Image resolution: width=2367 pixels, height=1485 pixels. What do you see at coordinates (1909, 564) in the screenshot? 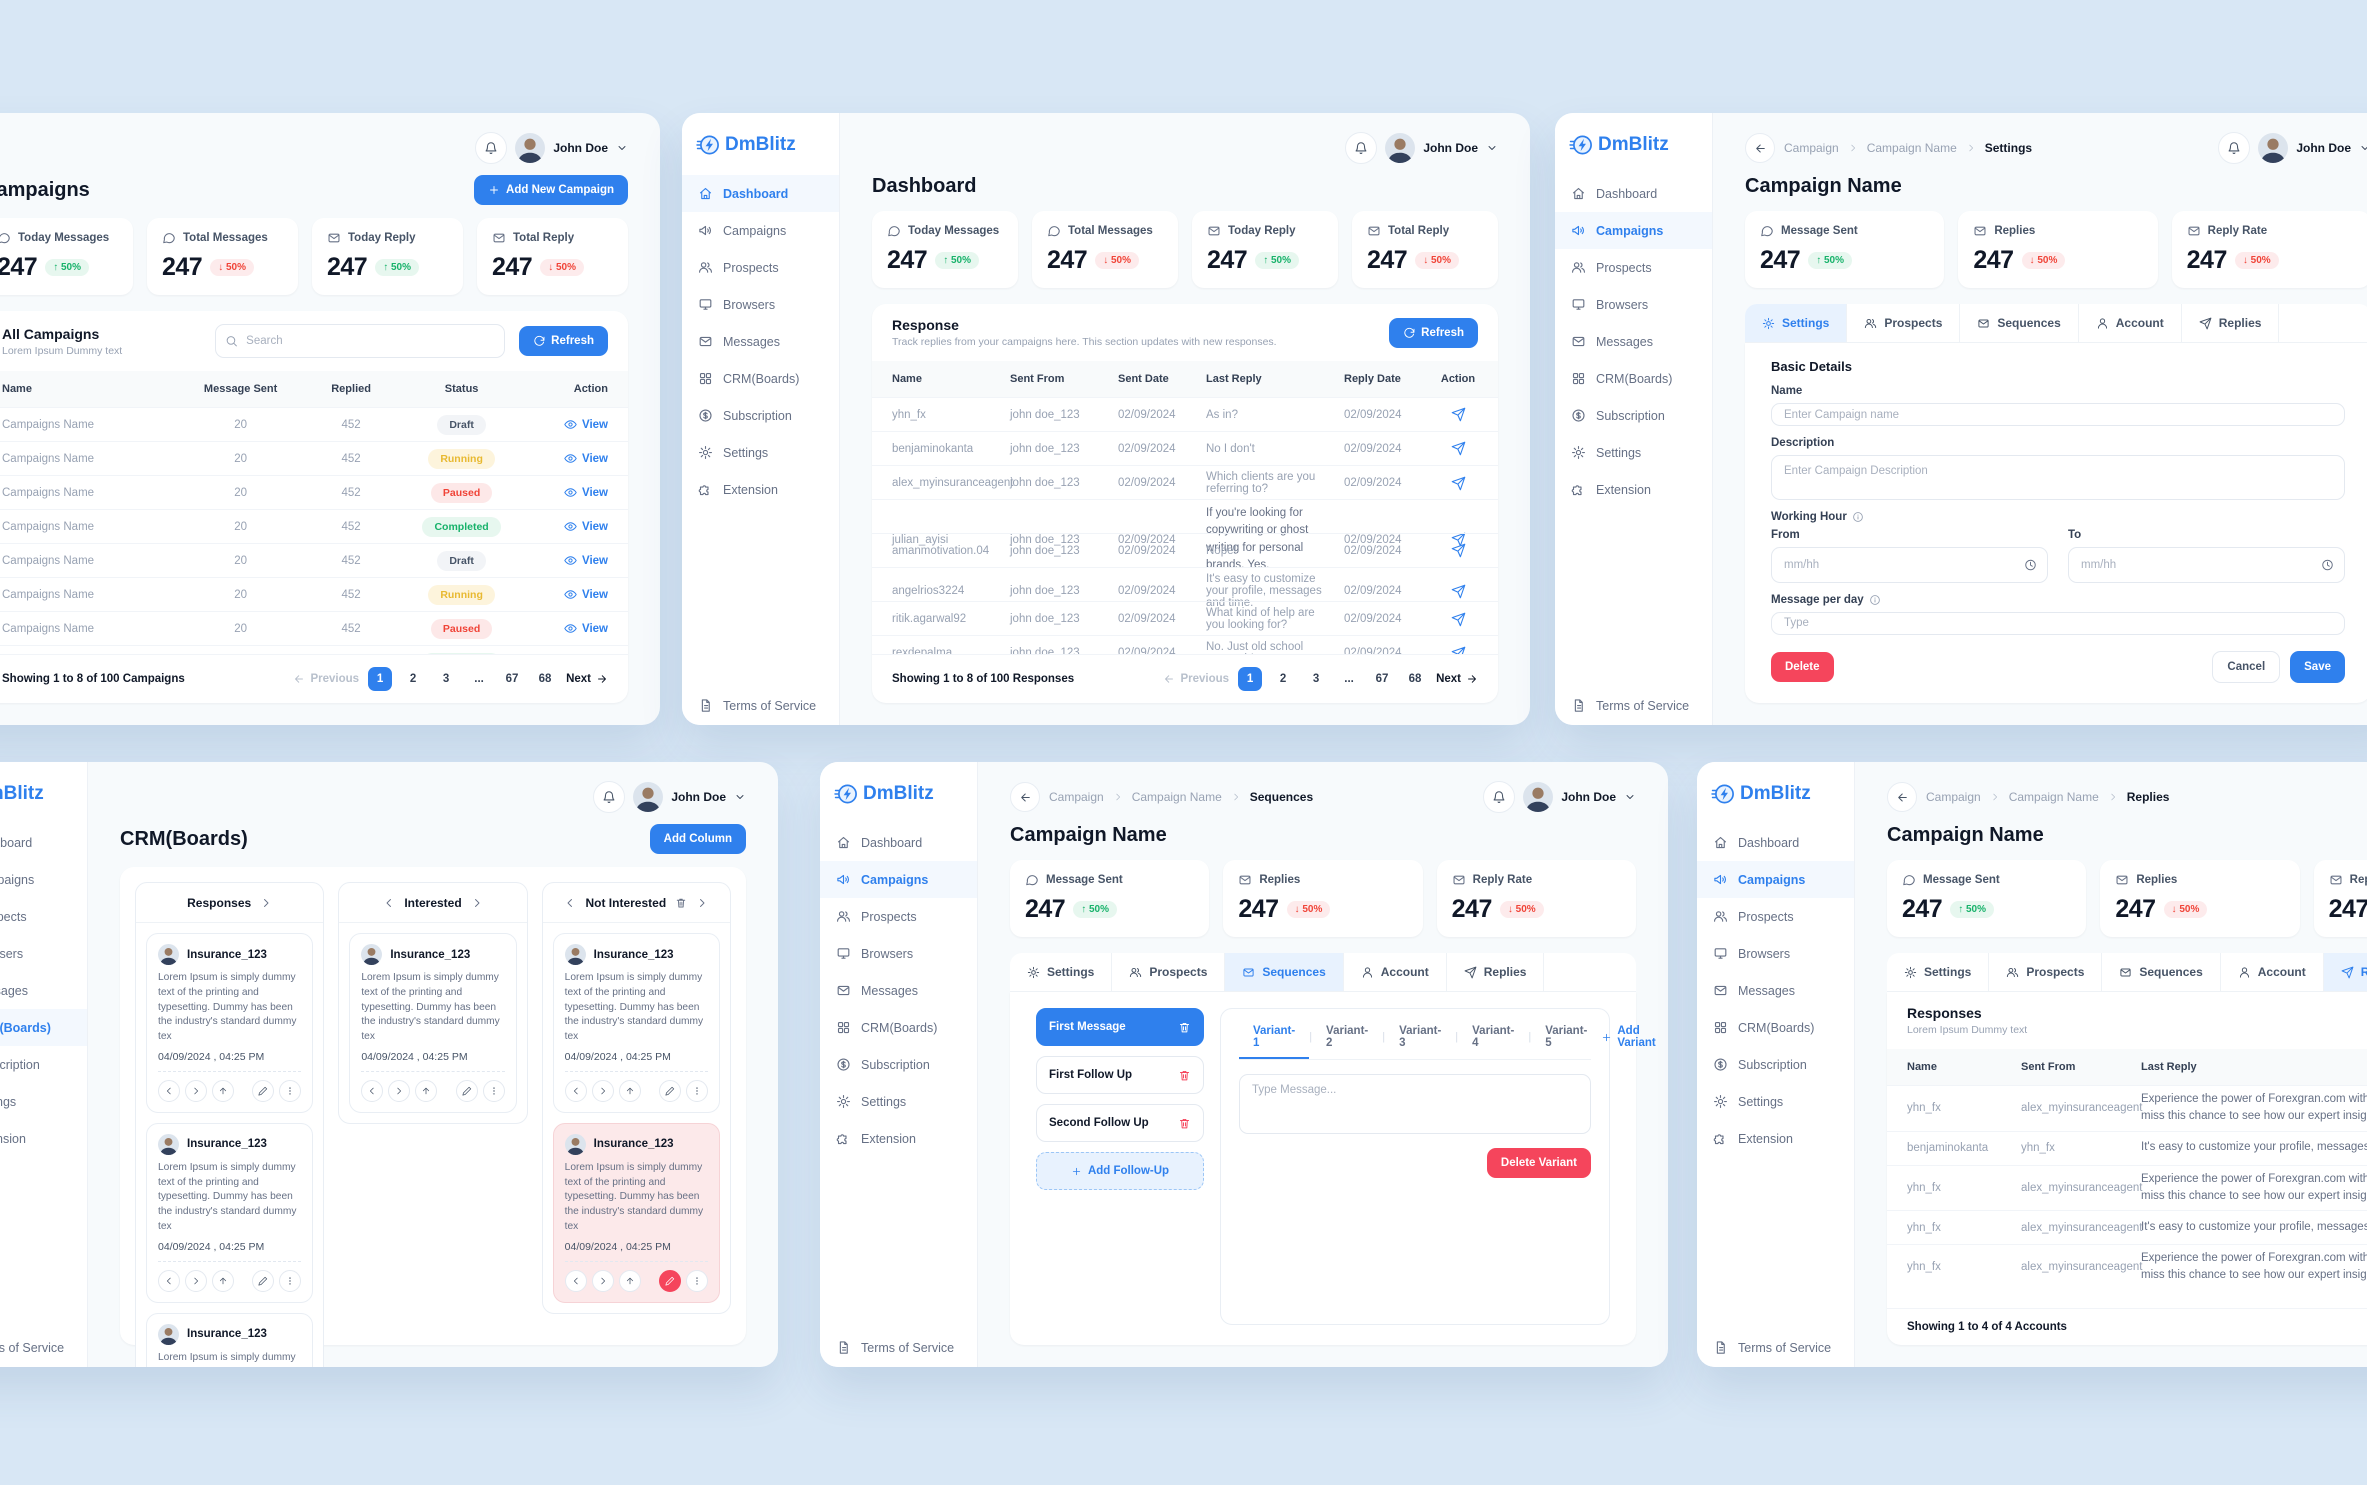
I see `from-time-input` at bounding box center [1909, 564].